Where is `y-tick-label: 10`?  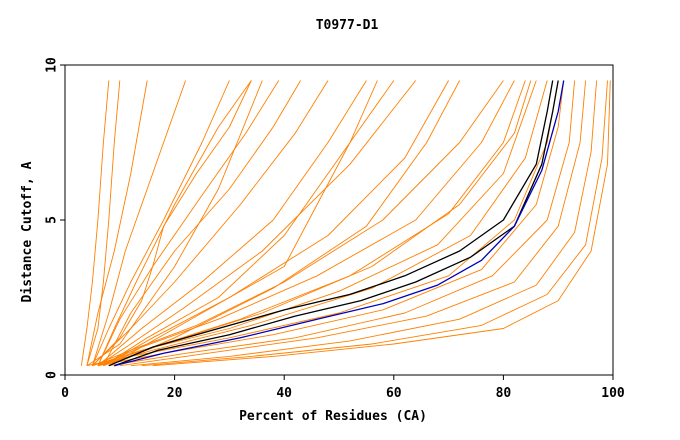 y-tick-label: 10 is located at coordinates (52, 65).